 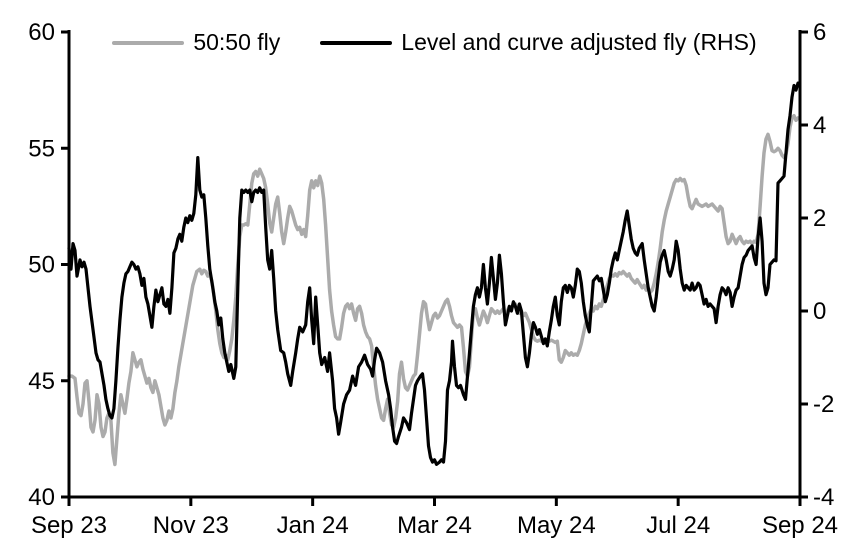 I want to click on x-axis-tick-label: Jul 24, so click(x=678, y=525).